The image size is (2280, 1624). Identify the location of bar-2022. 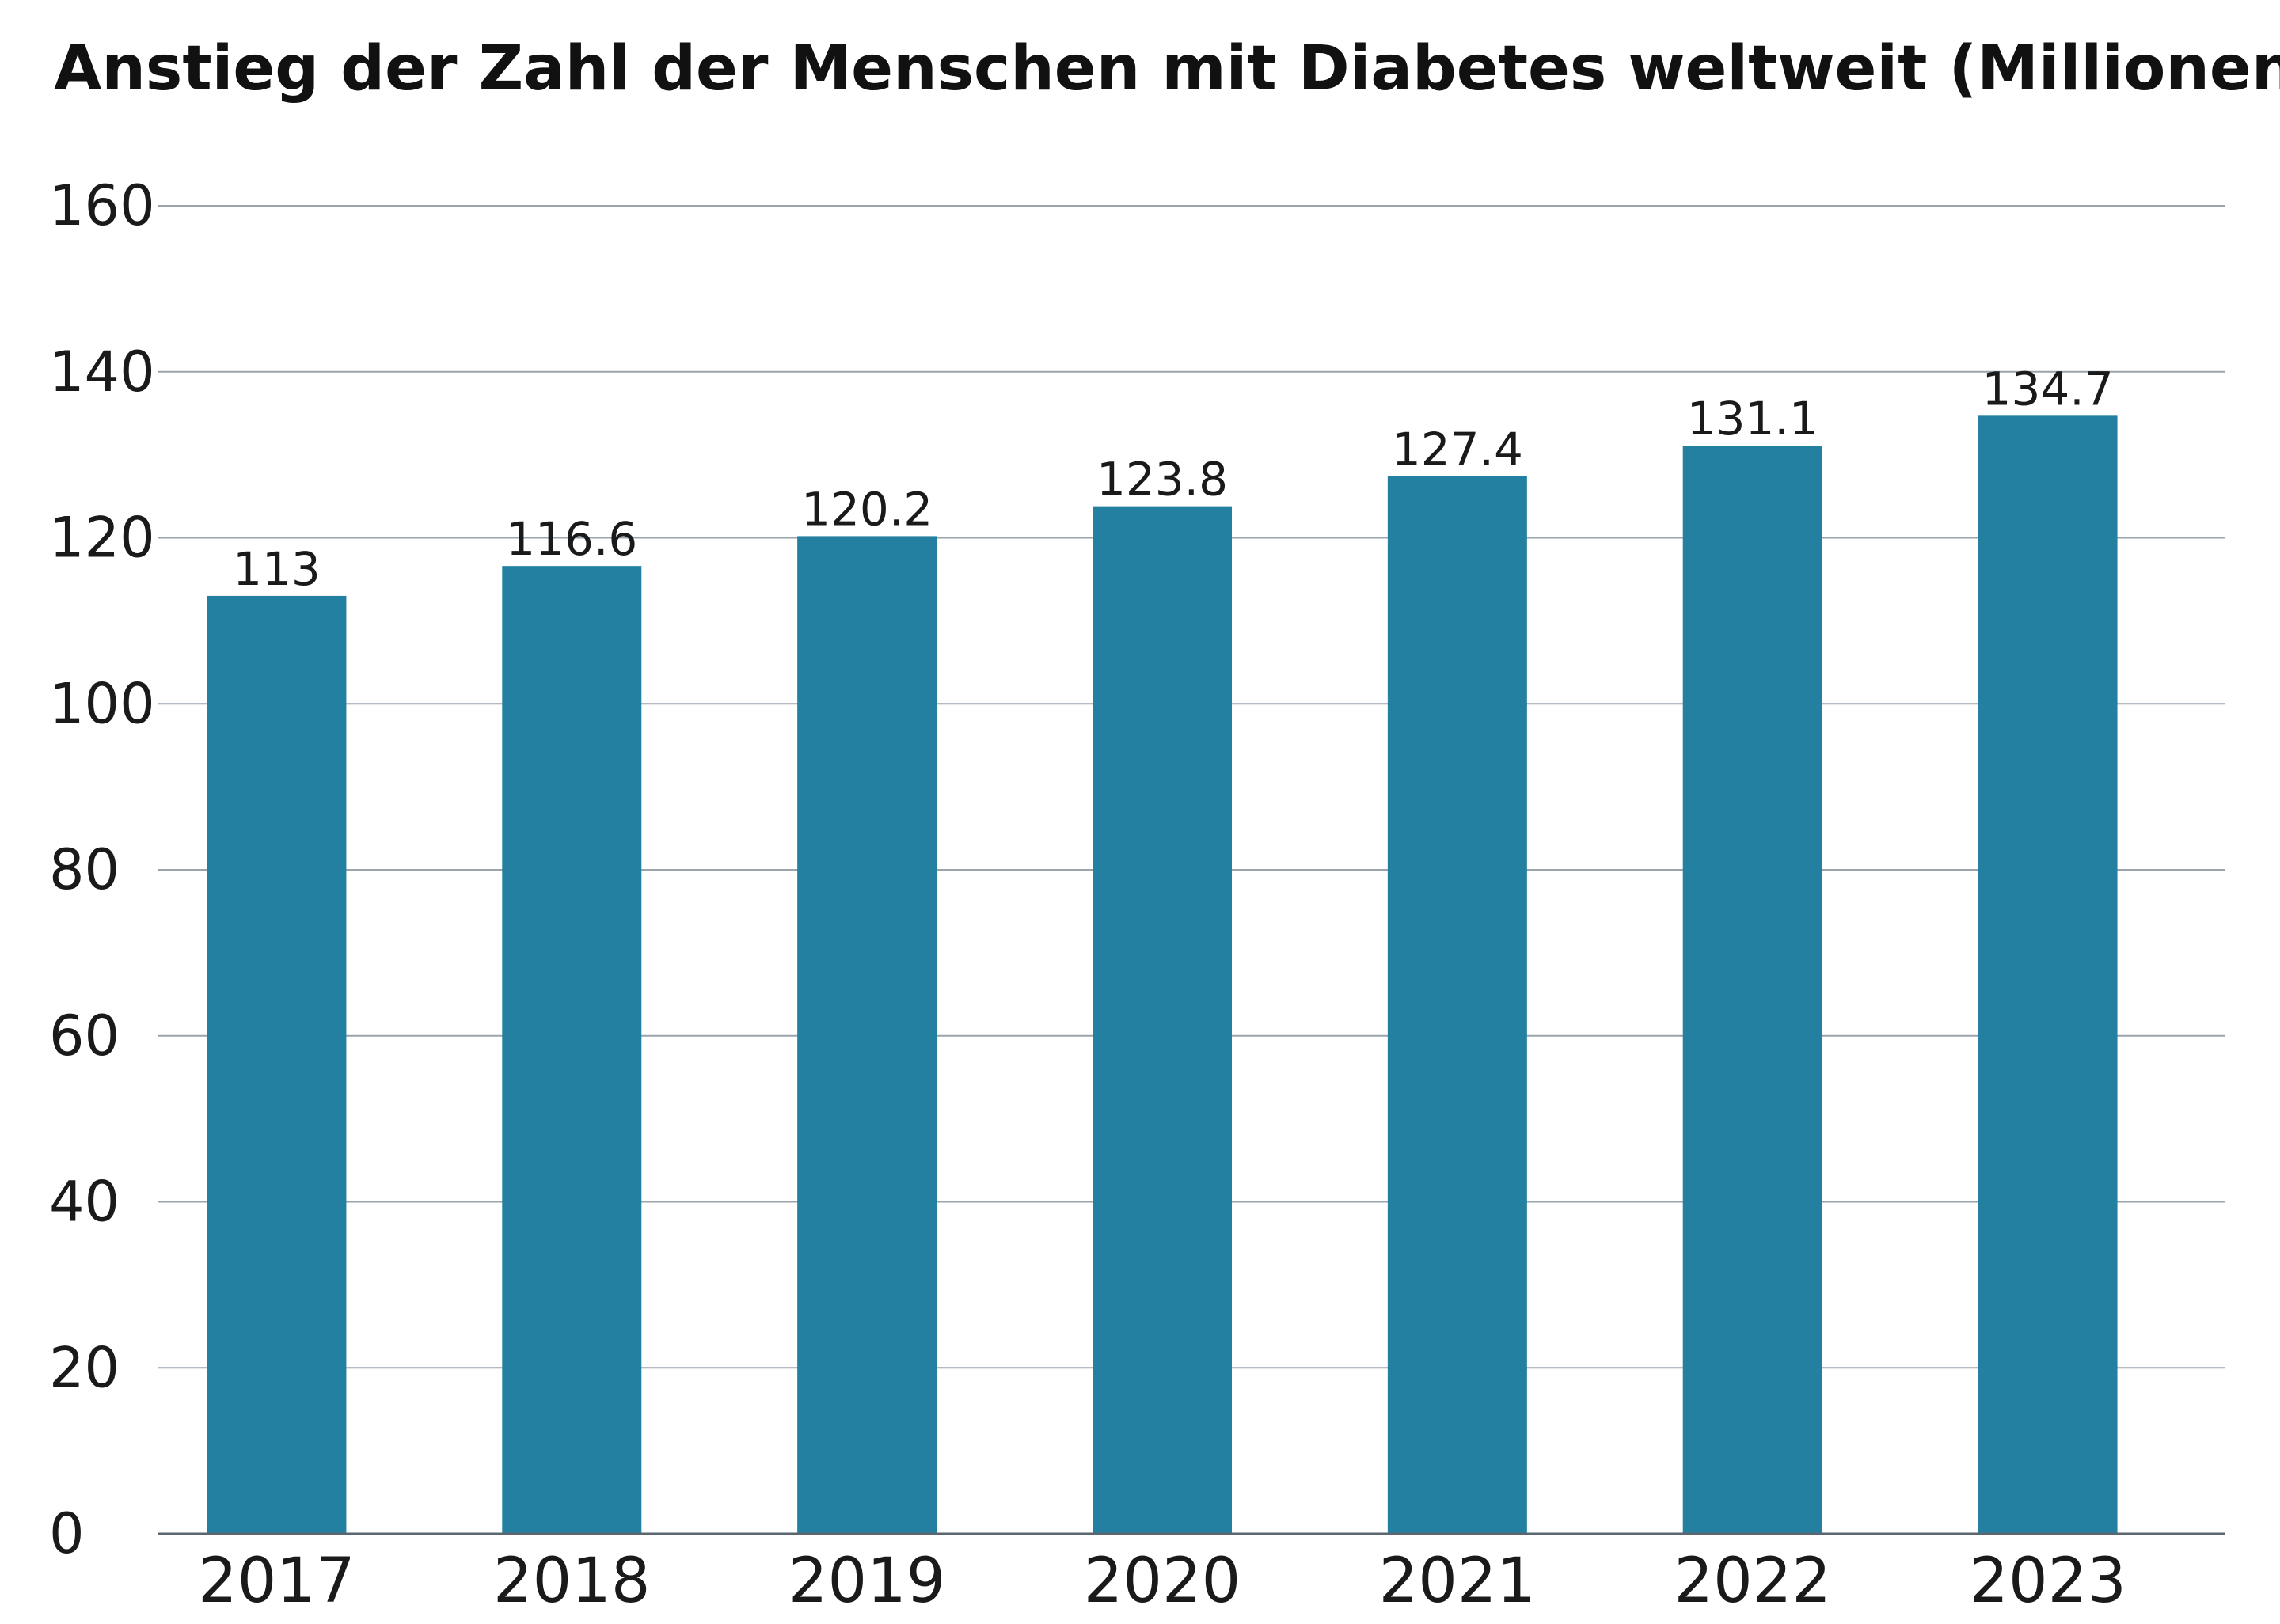
(1752, 990).